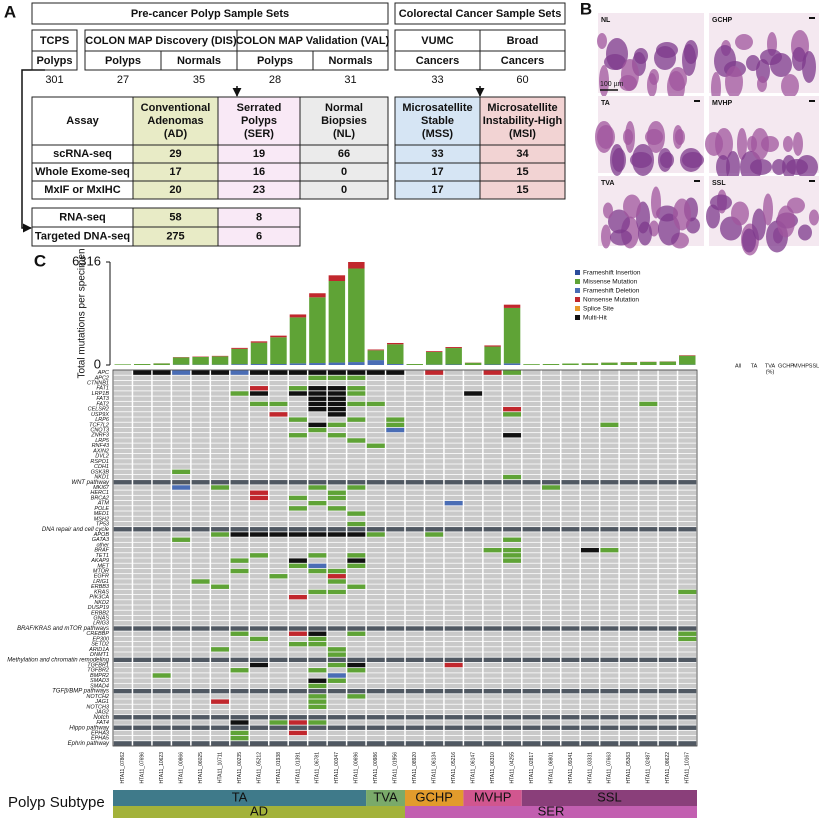 The width and height of the screenshot is (820, 818). What do you see at coordinates (101, 624) in the screenshot?
I see `gene-label: LRIG3` at bounding box center [101, 624].